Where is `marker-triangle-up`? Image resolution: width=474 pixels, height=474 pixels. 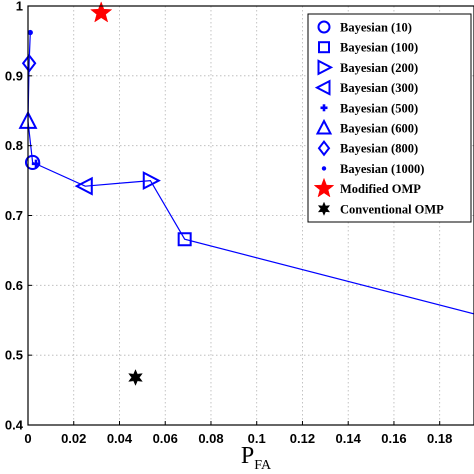 marker-triangle-up is located at coordinates (324, 126).